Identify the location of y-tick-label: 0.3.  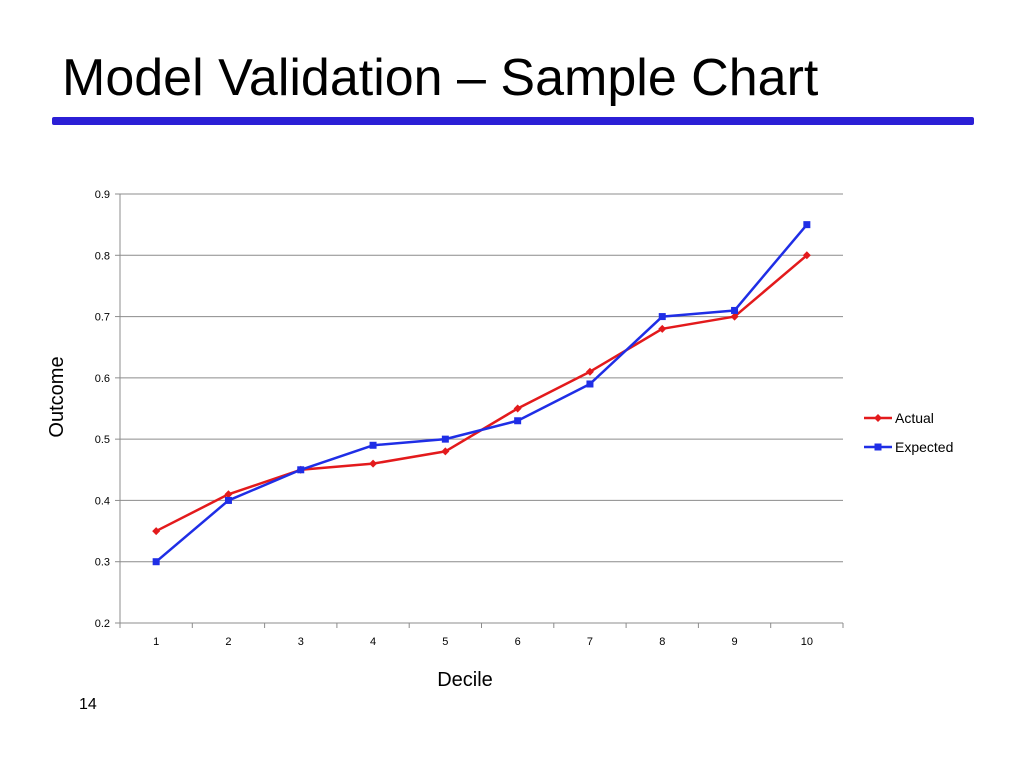
(102, 563).